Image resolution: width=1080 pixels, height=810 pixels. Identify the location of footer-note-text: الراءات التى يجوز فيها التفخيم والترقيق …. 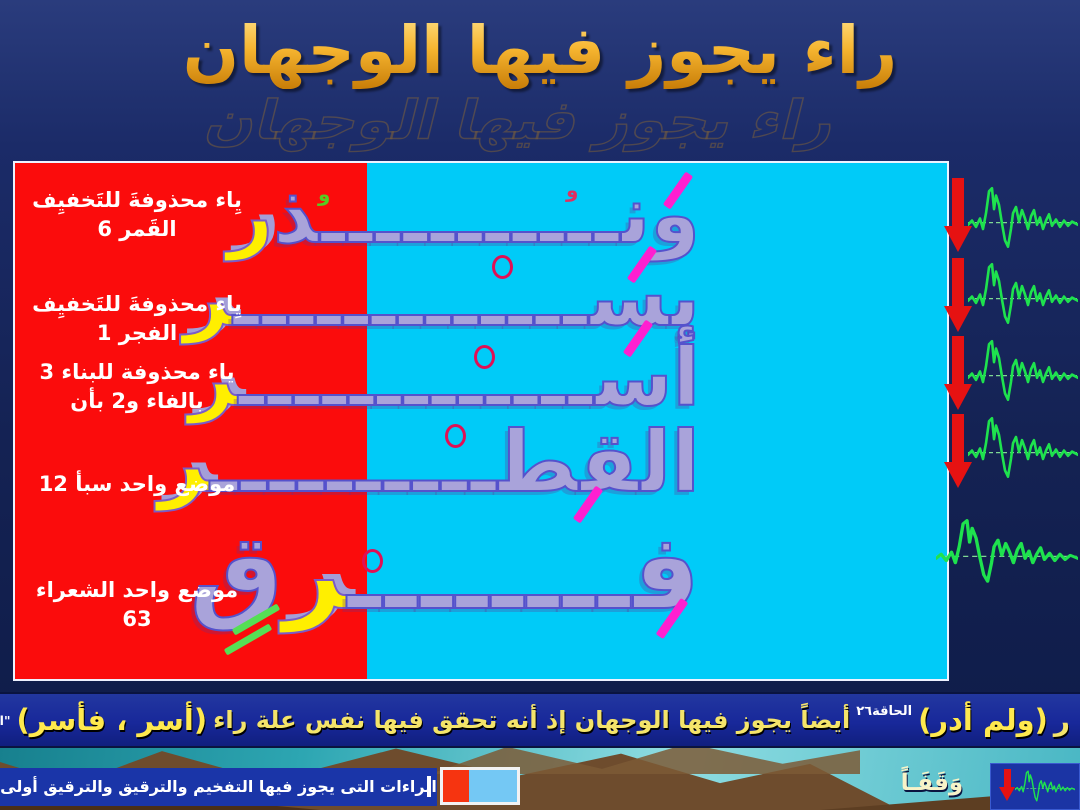
(218, 786).